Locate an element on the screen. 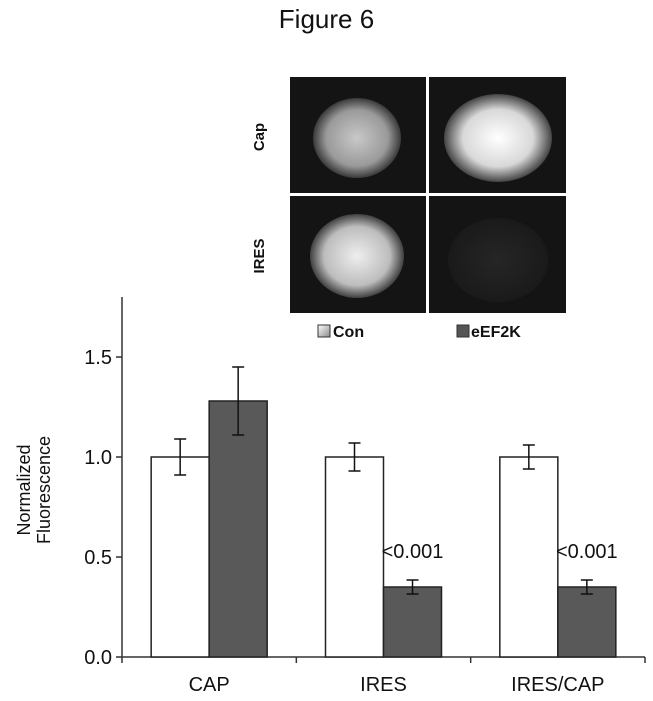  legend-swatch-eef2k is located at coordinates (463, 331).